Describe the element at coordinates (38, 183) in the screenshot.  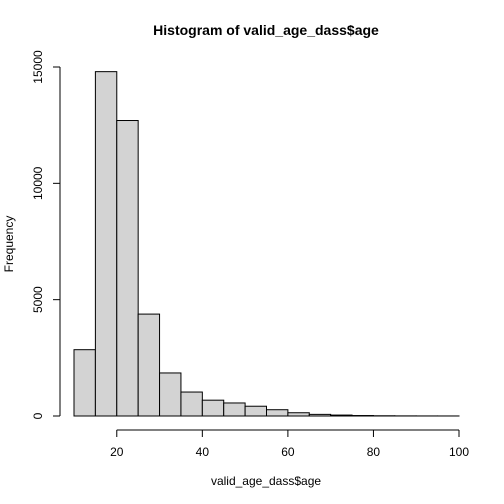
I see `y-tick-label: 10000` at that location.